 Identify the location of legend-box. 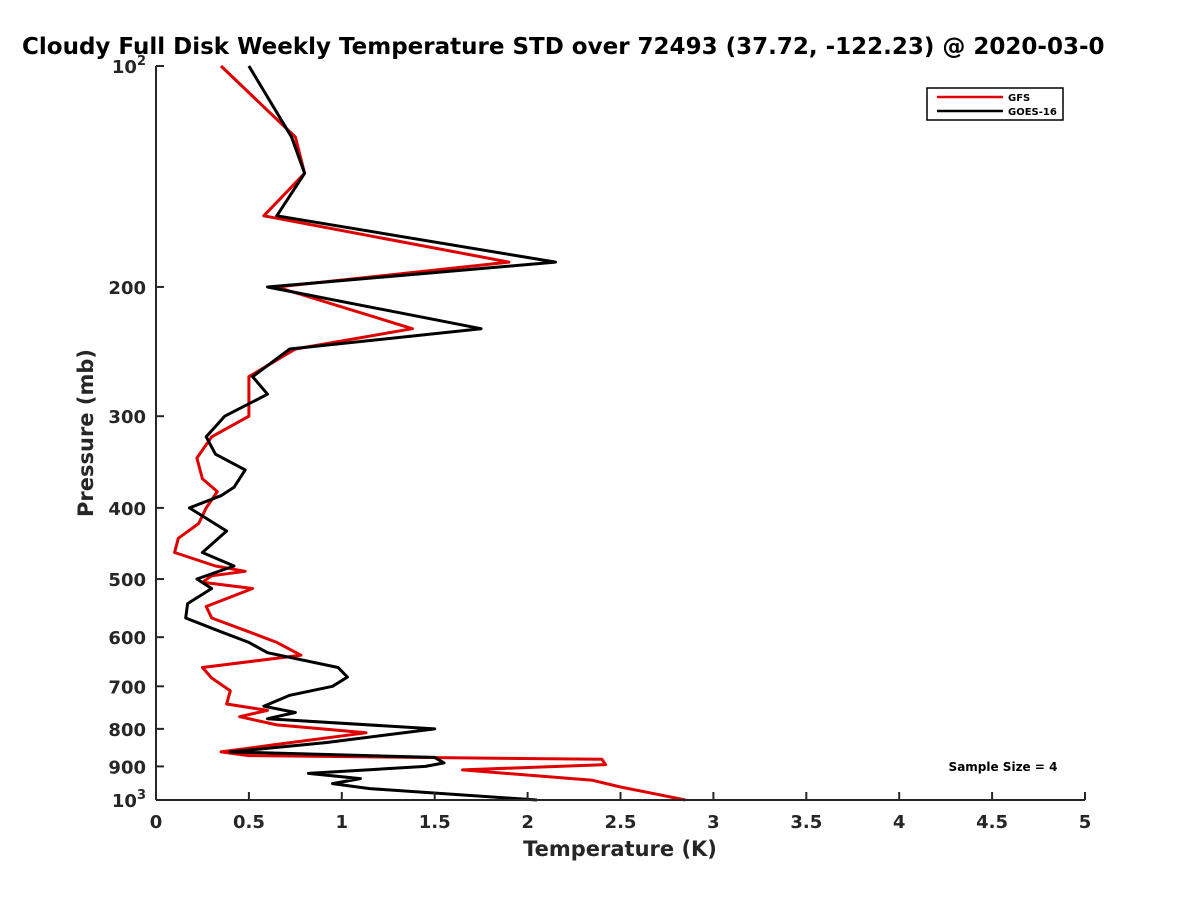
(995, 104).